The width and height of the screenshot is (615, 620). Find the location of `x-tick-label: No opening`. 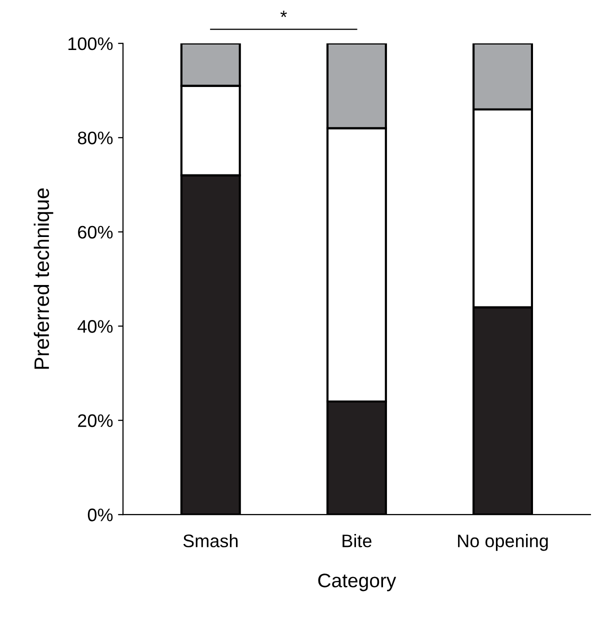

x-tick-label: No opening is located at coordinates (503, 542).